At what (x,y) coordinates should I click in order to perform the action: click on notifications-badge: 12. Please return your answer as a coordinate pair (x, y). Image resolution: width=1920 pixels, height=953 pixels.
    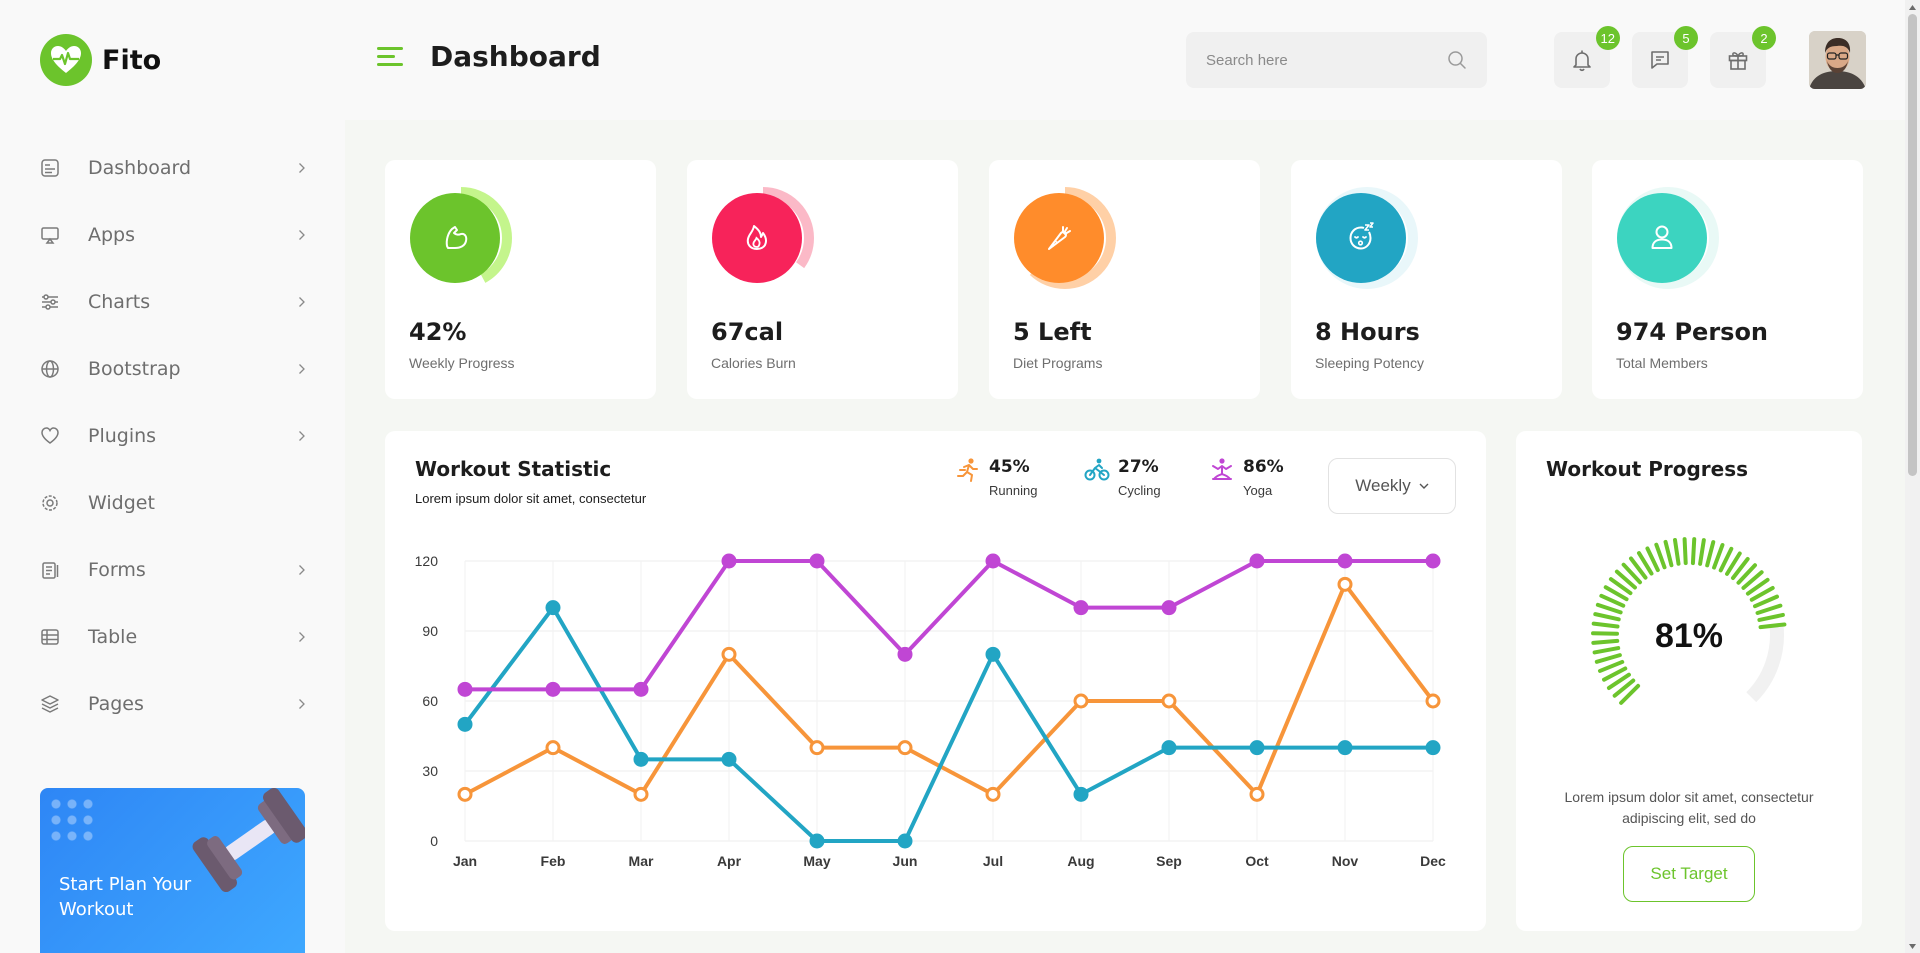
    Looking at the image, I should click on (1607, 38).